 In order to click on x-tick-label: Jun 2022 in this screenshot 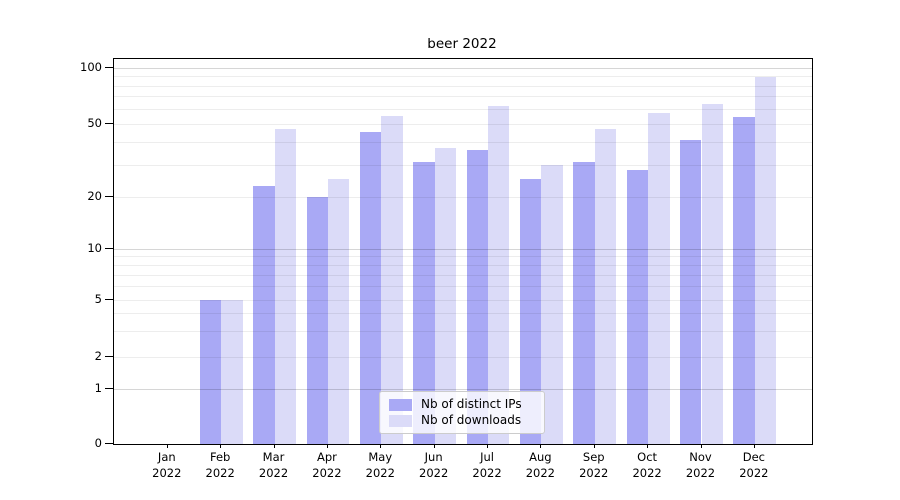, I will do `click(434, 465)`.